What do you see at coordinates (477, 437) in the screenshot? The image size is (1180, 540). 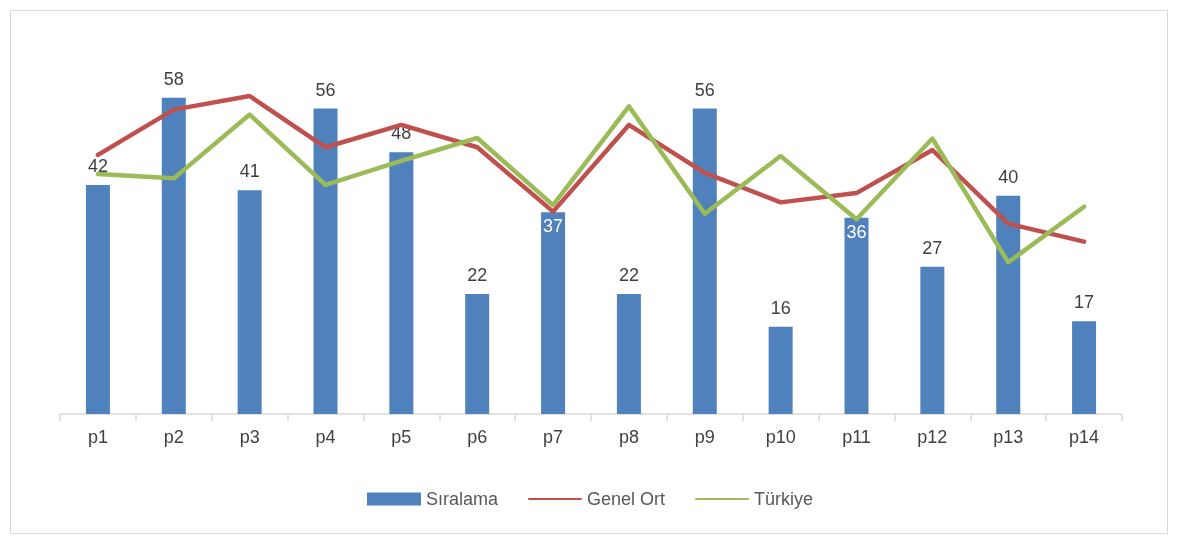 I see `x-tick-label: p6` at bounding box center [477, 437].